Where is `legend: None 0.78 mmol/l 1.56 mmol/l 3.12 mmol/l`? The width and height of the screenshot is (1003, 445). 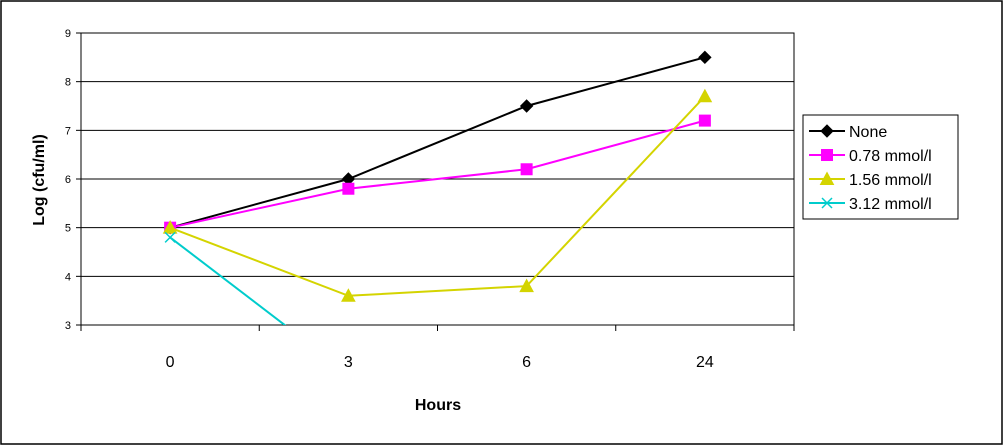 legend: None 0.78 mmol/l 1.56 mmol/l 3.12 mmol/l is located at coordinates (880, 167).